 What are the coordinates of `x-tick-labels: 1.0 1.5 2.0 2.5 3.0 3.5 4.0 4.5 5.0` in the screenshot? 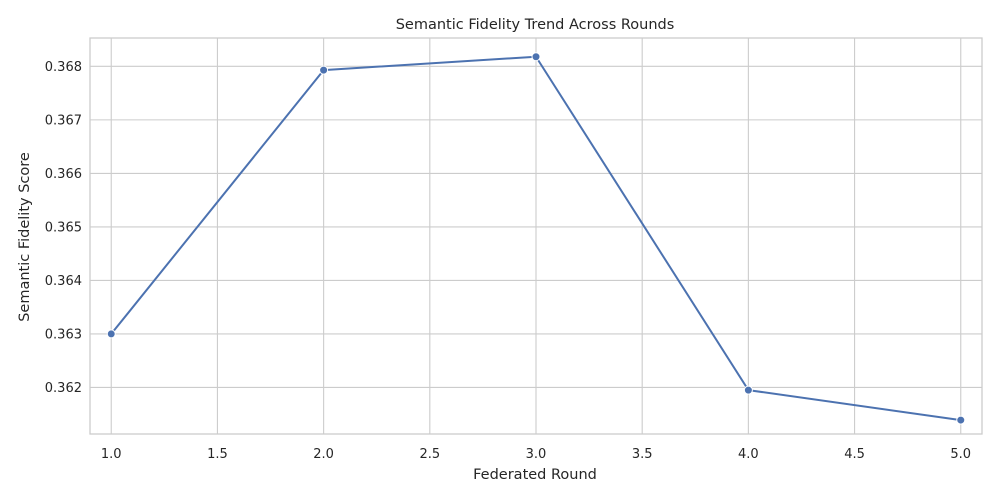 It's located at (536, 454).